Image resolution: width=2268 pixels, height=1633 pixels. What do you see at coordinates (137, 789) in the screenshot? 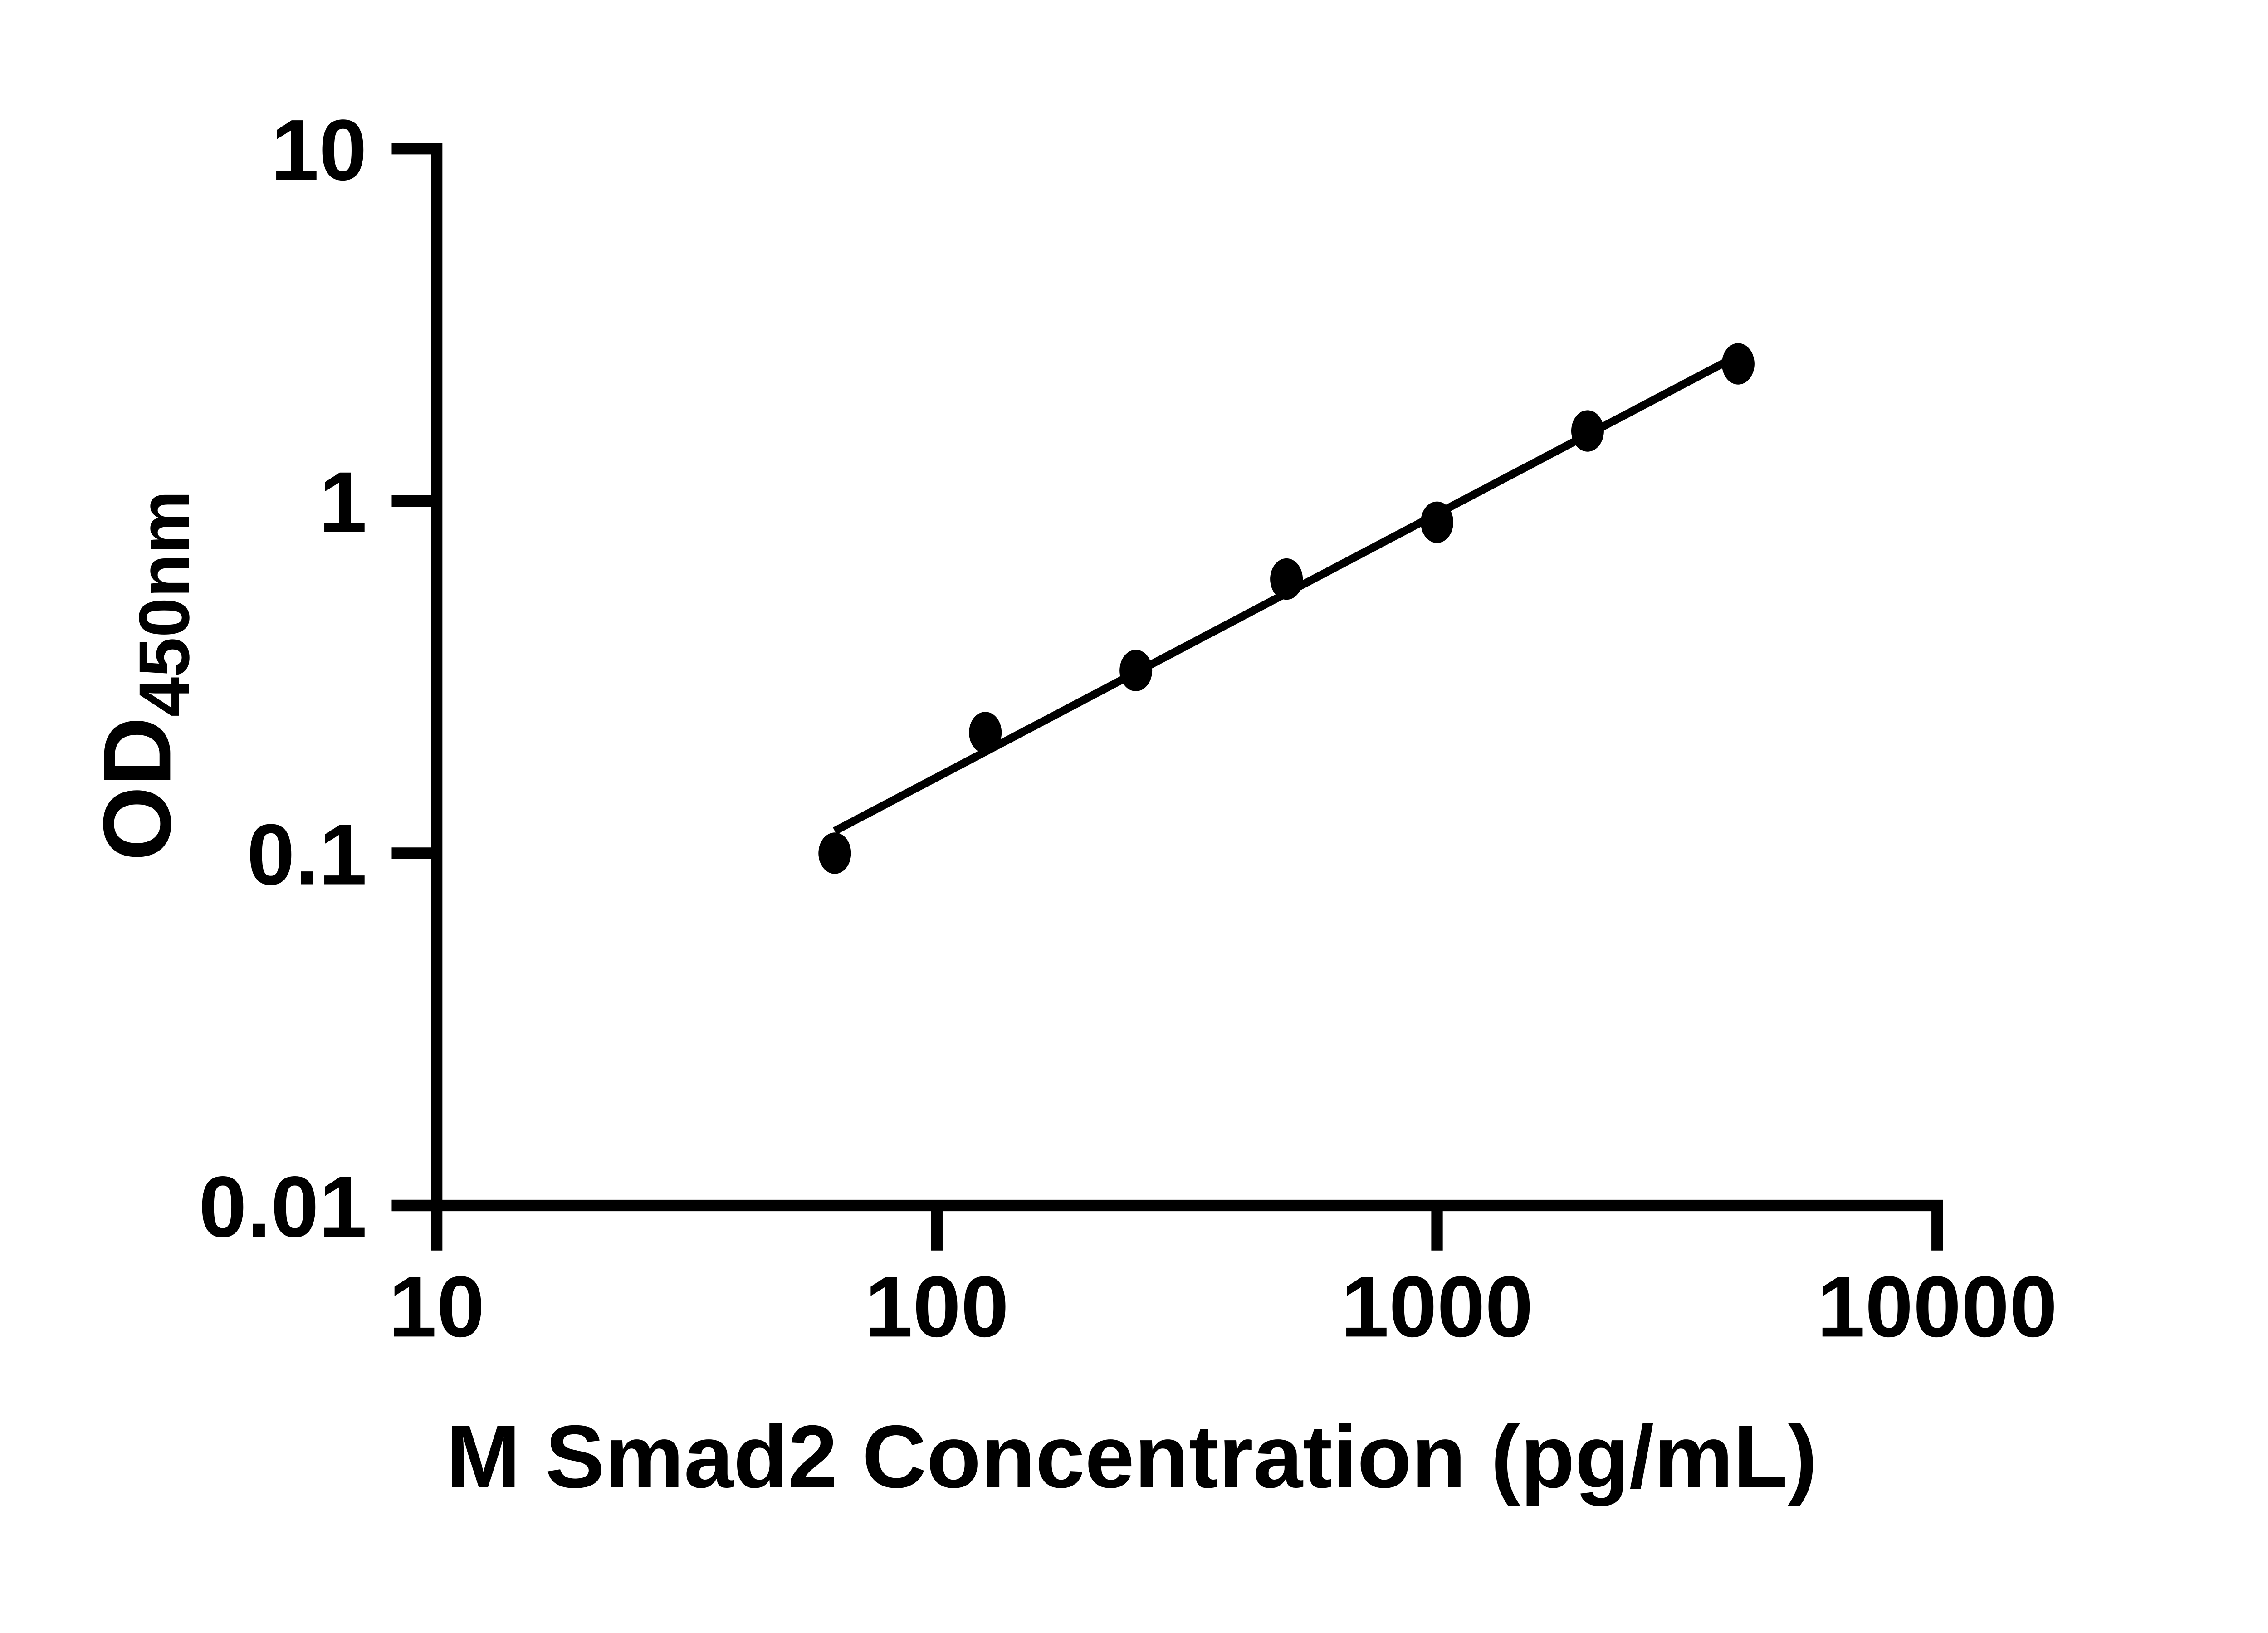
I see `y-axis-title-main: OD` at bounding box center [137, 789].